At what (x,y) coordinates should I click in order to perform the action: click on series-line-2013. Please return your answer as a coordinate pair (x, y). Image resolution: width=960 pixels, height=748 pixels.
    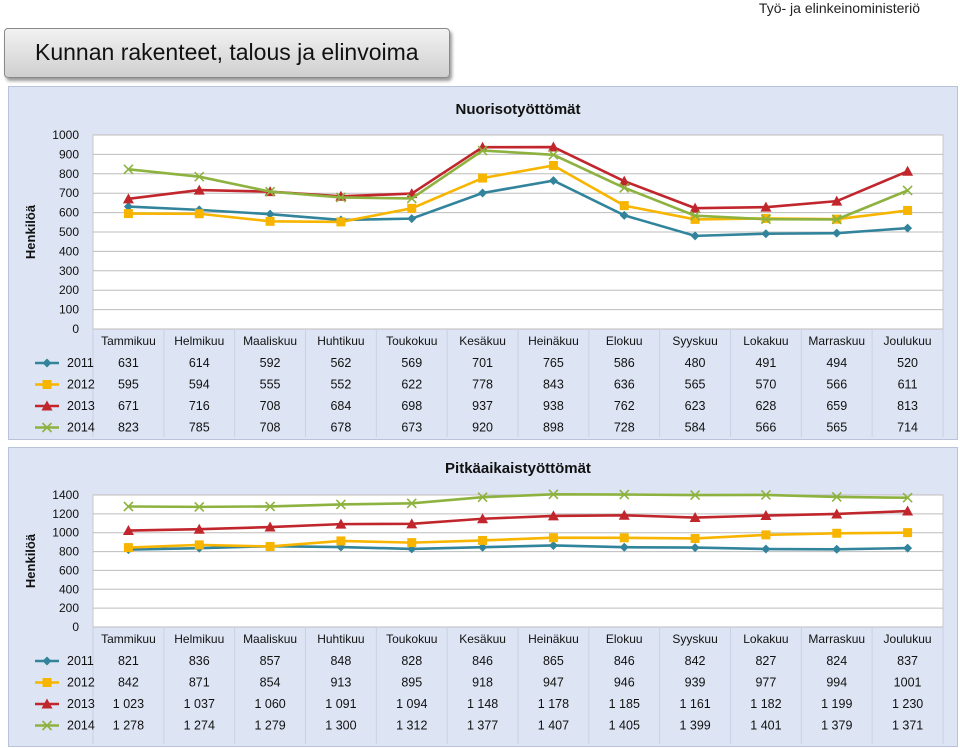
    Looking at the image, I should click on (518, 520).